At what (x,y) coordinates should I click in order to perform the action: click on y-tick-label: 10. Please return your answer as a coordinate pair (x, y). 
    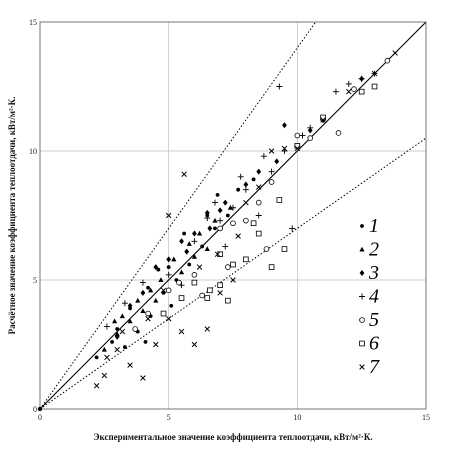
    Looking at the image, I should click on (33, 151).